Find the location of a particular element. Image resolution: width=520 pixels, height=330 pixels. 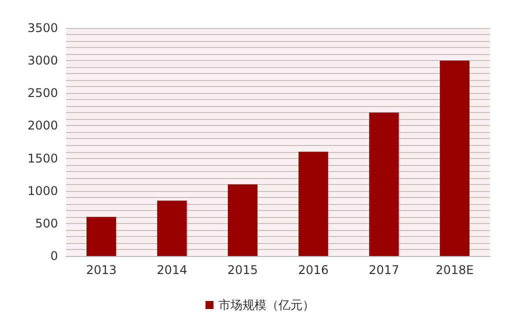

legend-label: 市场规模（亿元） is located at coordinates (266, 305).